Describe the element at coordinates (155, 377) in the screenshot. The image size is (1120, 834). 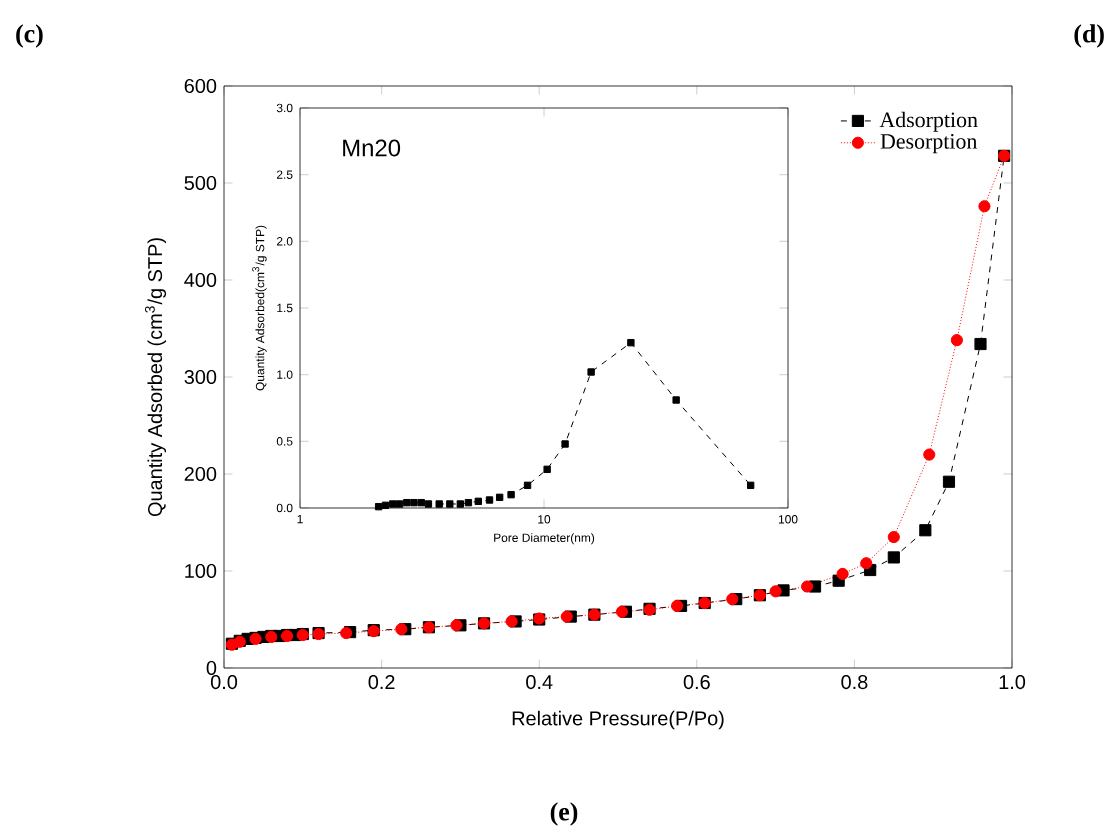
I see `y-axis-title: Quantity Adsorbed (cm$^{3}$/g STP)` at that location.